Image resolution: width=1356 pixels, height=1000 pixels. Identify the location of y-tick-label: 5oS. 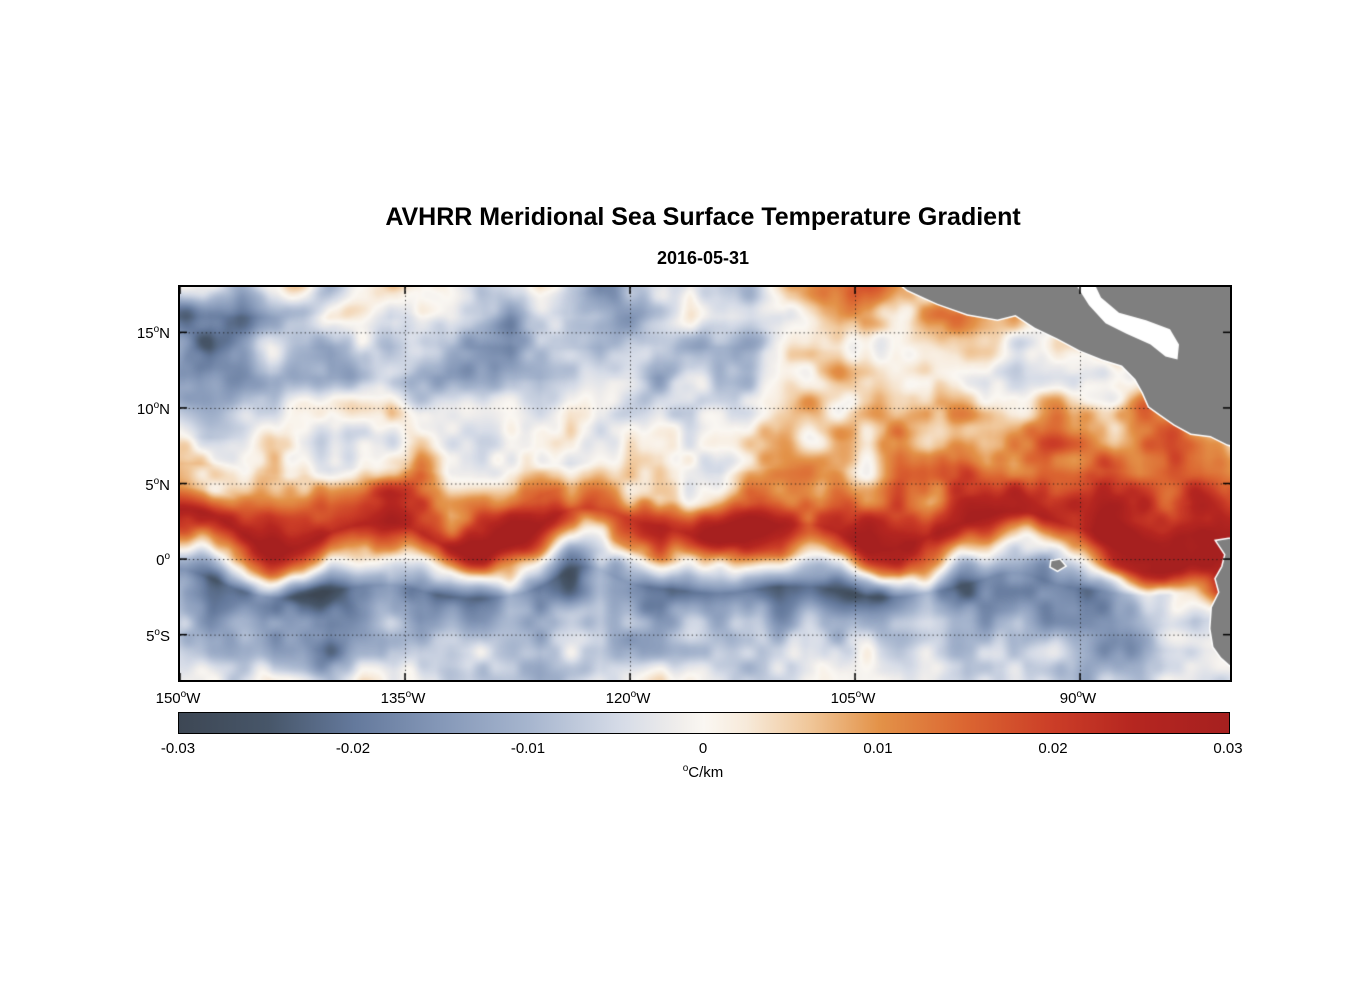
(158, 635).